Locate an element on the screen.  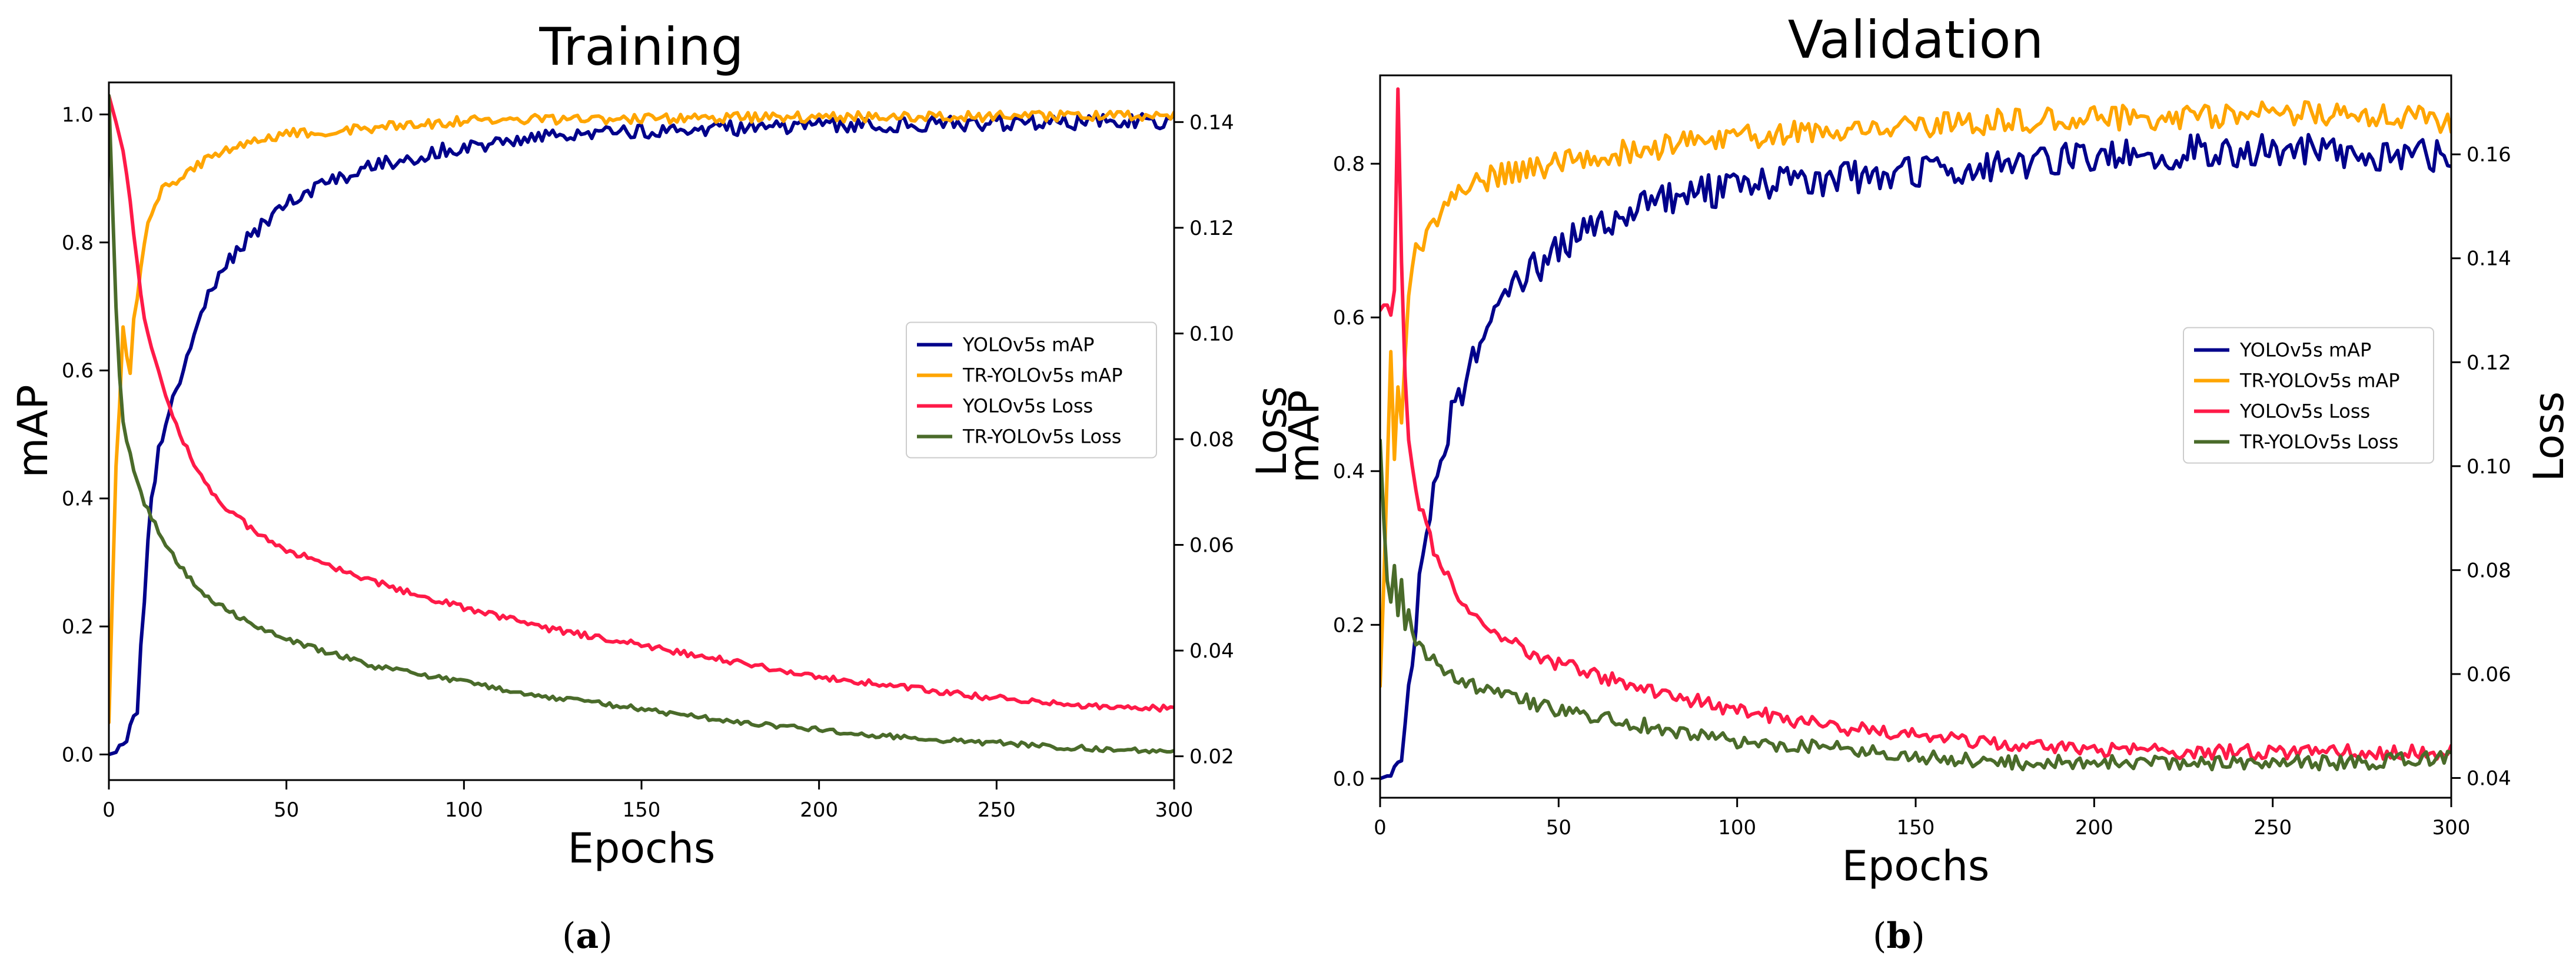
y-right-tick-label: 0.16 is located at coordinates (2489, 155).